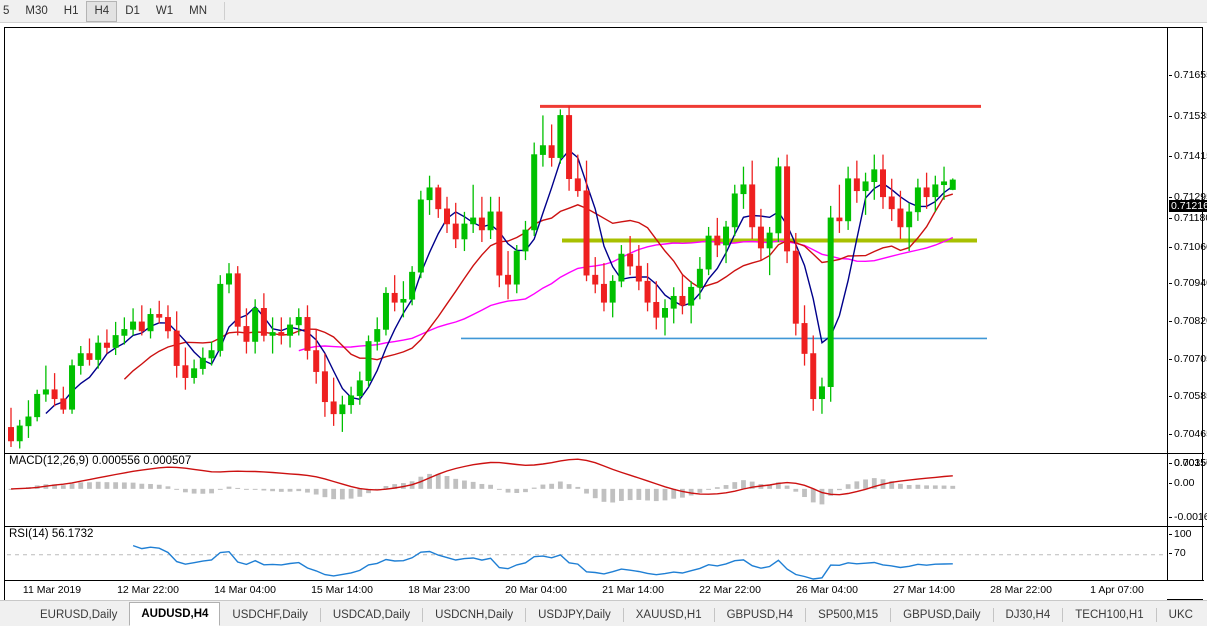  Describe the element at coordinates (6, 11) in the screenshot. I see `timeframe-button-5: 5` at that location.